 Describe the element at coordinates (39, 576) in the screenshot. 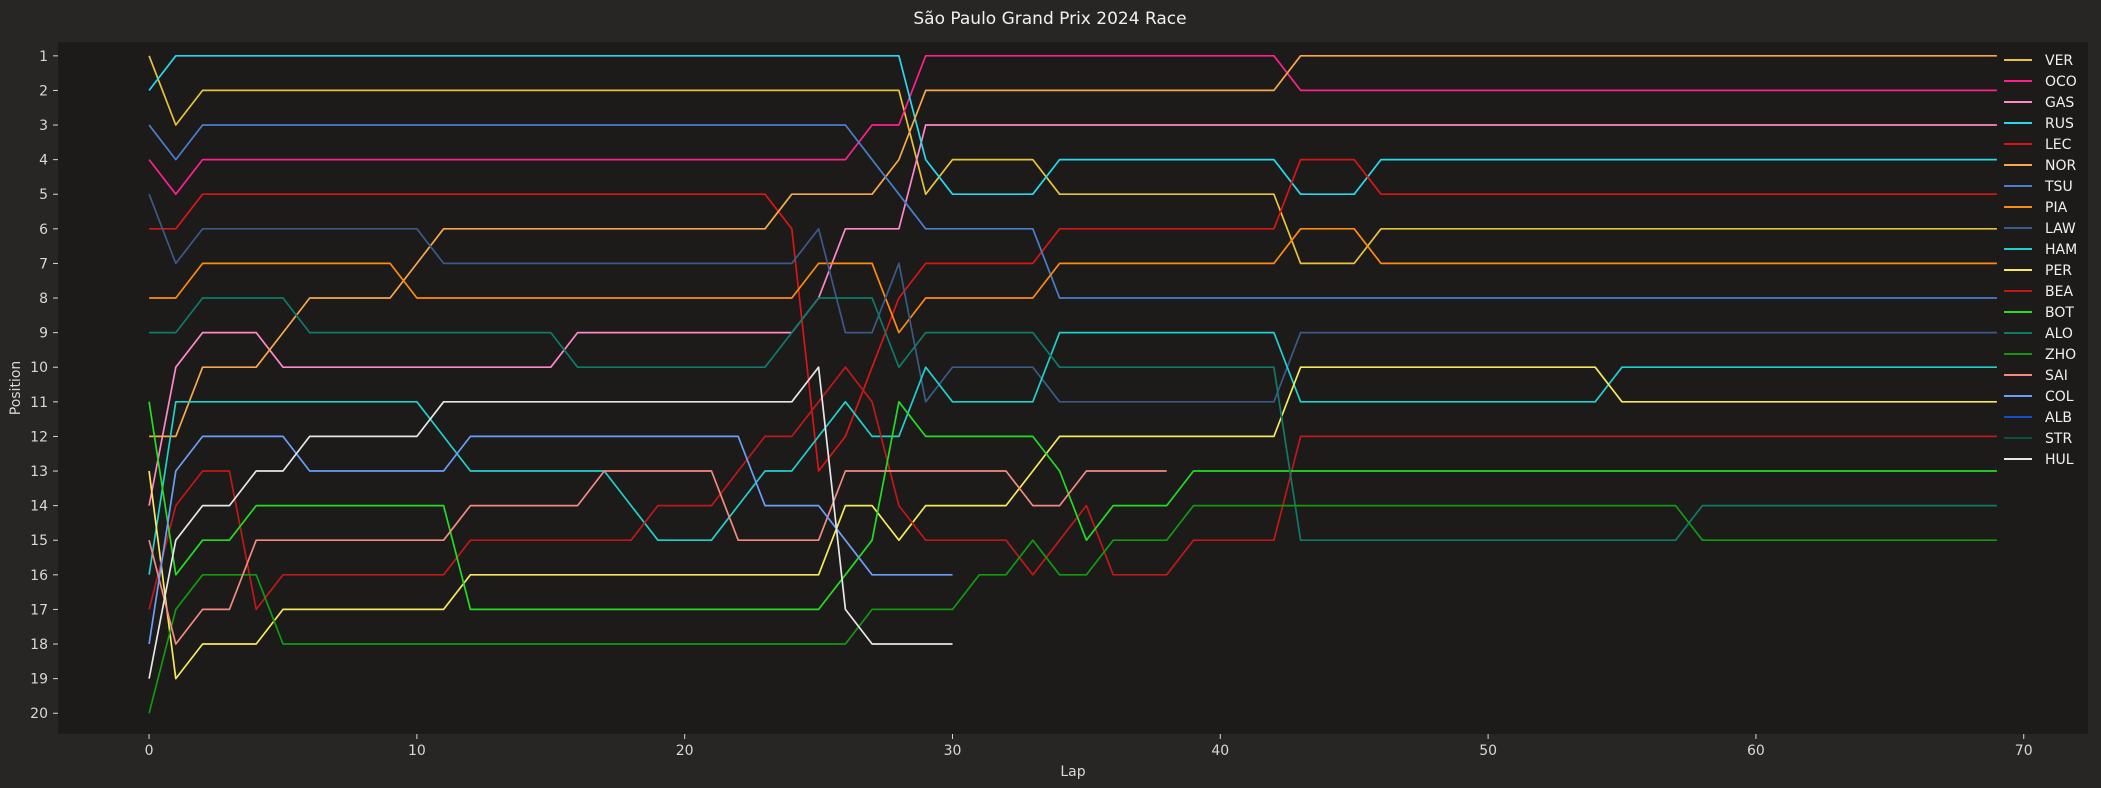

I see `y-tick-label: 16` at that location.